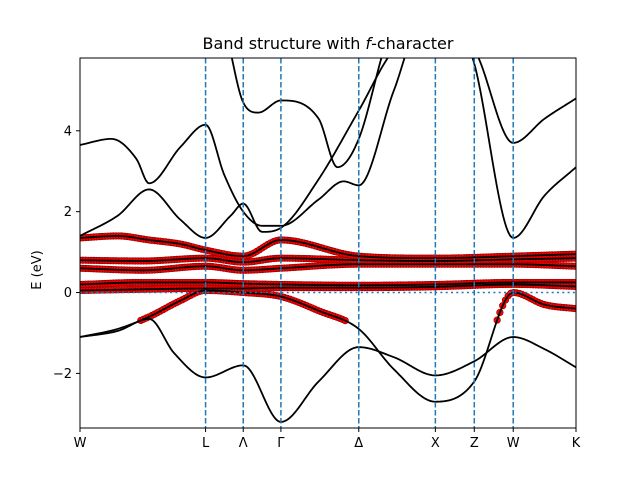  I want to click on y-tick-label: 2, so click(68, 212).